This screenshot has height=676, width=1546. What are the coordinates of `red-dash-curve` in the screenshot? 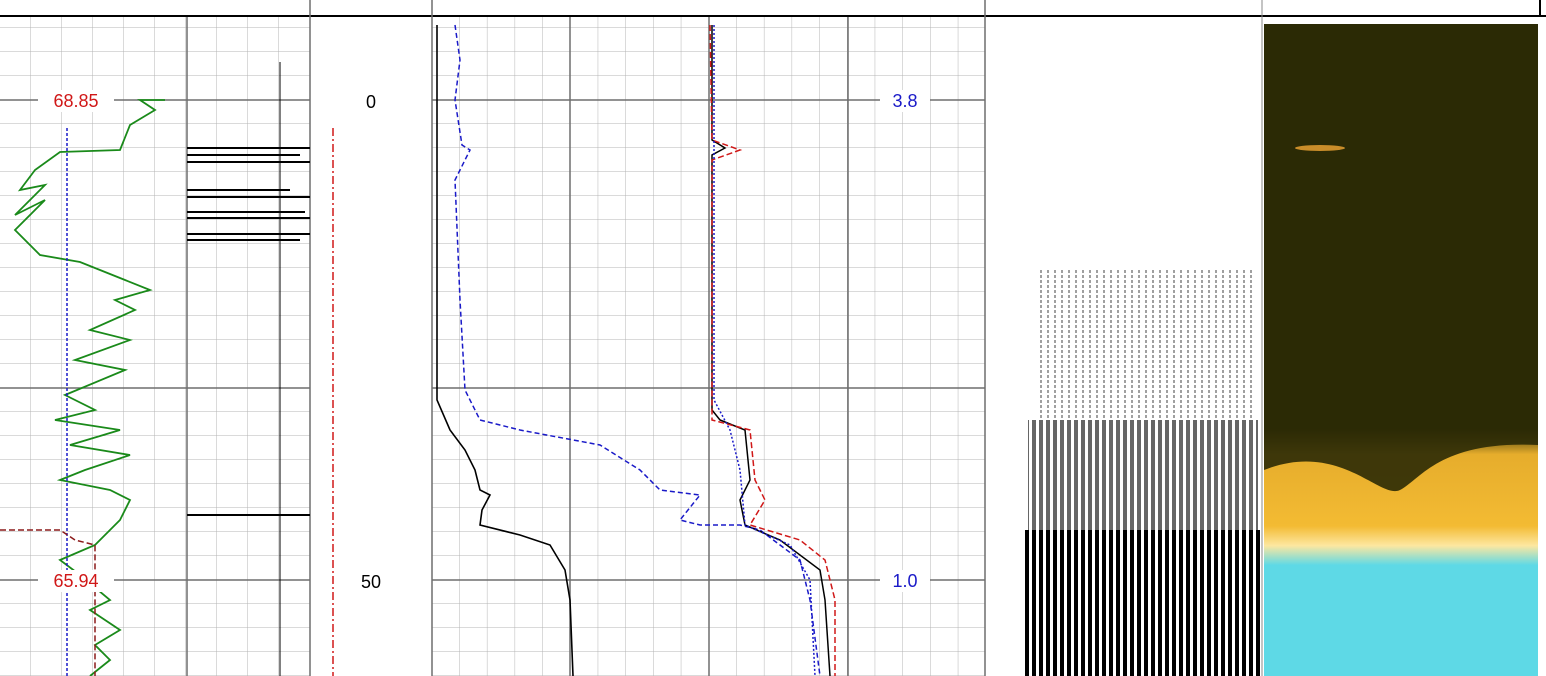 It's located at (772, 350).